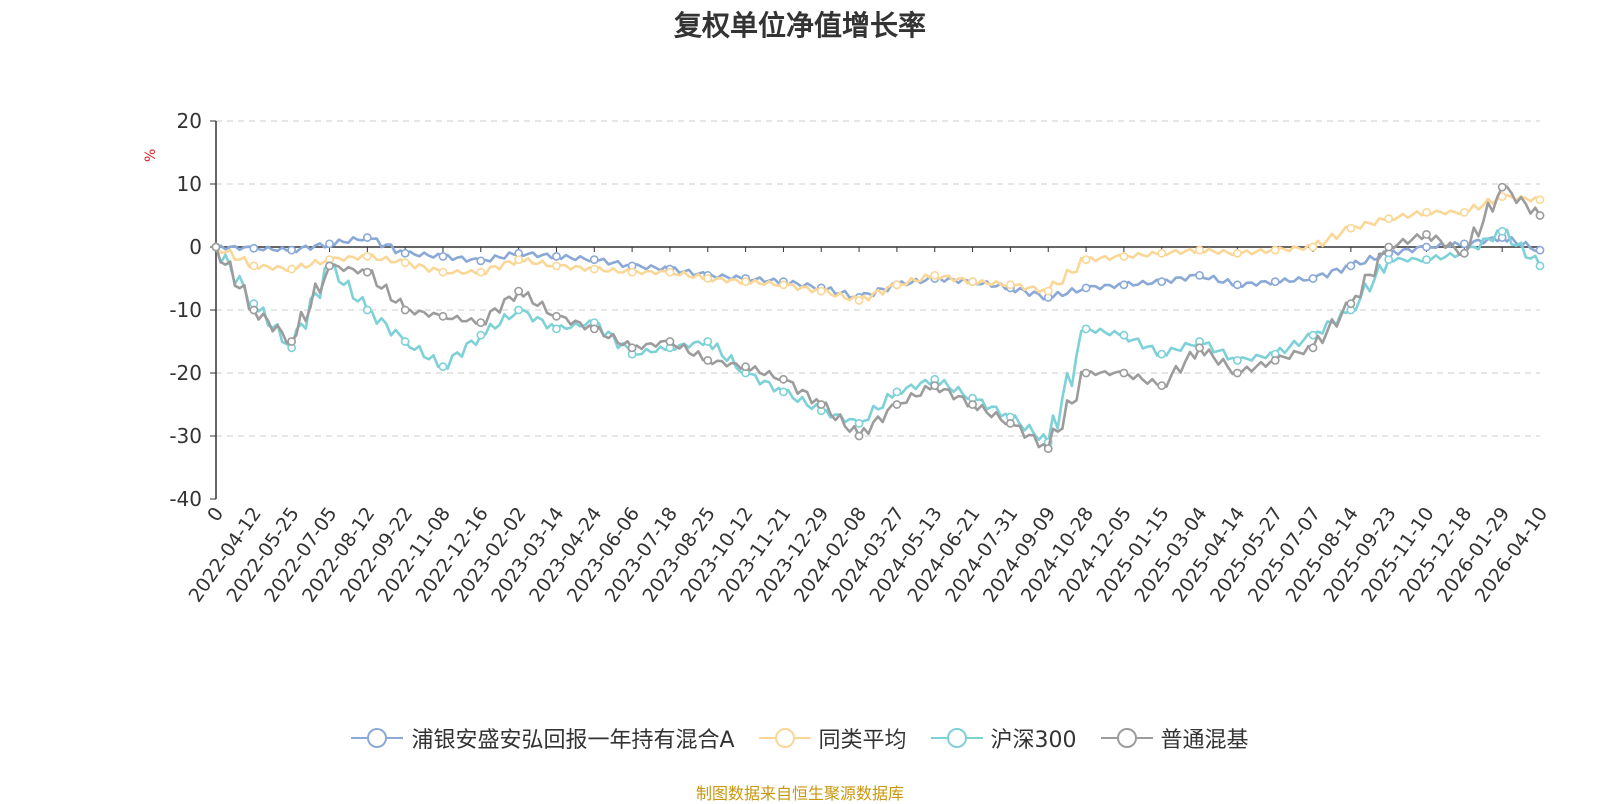  I want to click on legend-marker, so click(784, 738).